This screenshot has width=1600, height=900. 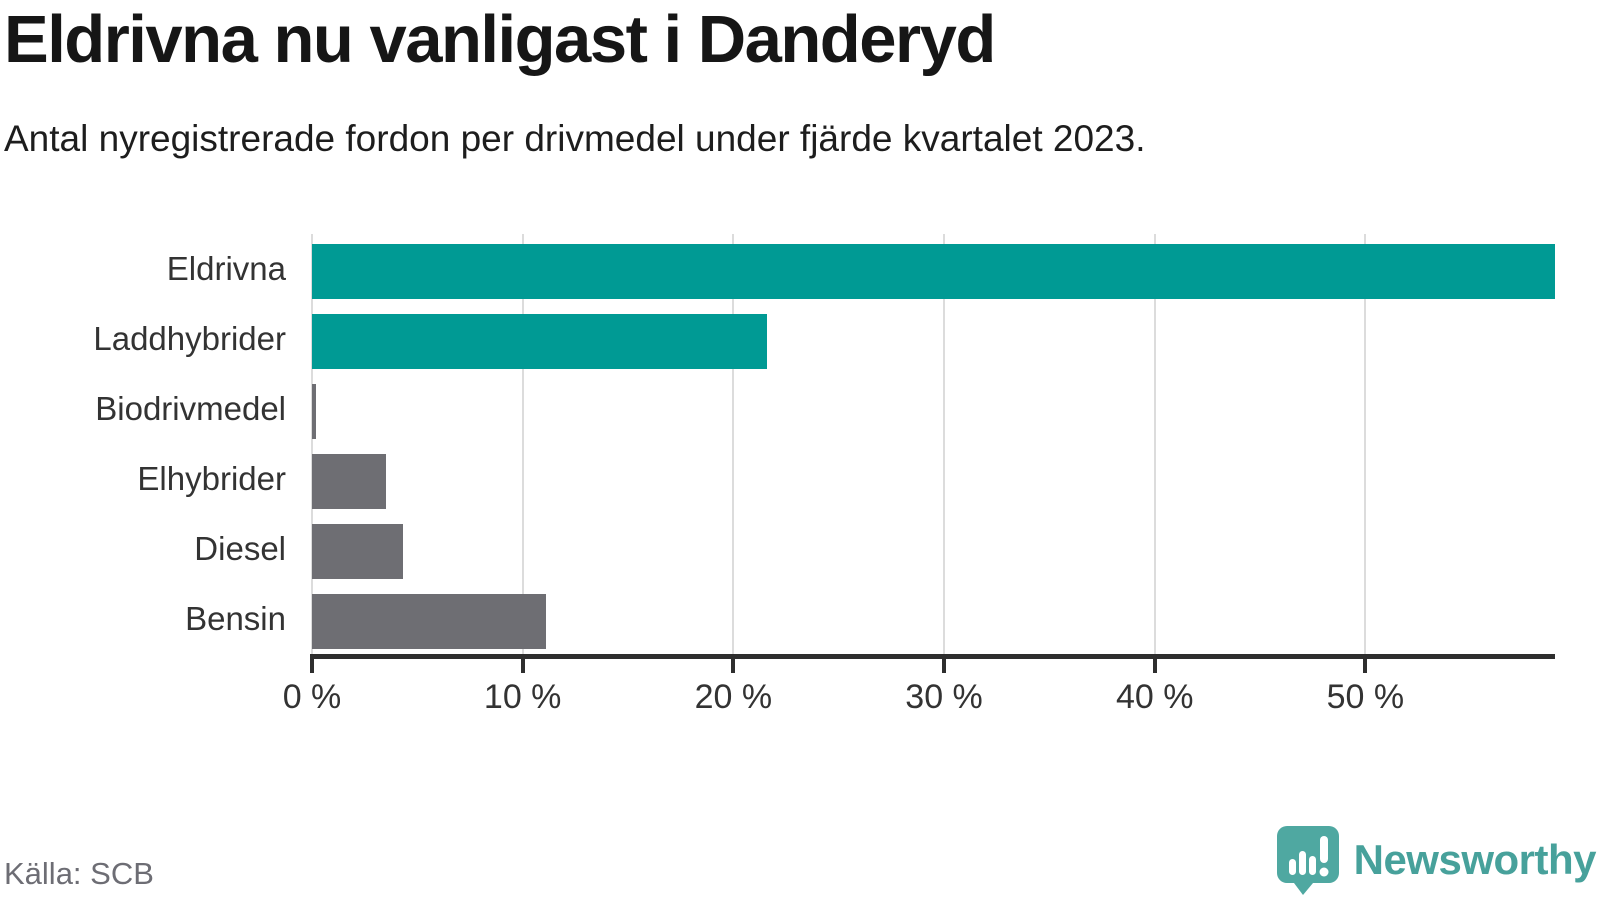 What do you see at coordinates (540, 341) in the screenshot?
I see `bar-laddhybrider` at bounding box center [540, 341].